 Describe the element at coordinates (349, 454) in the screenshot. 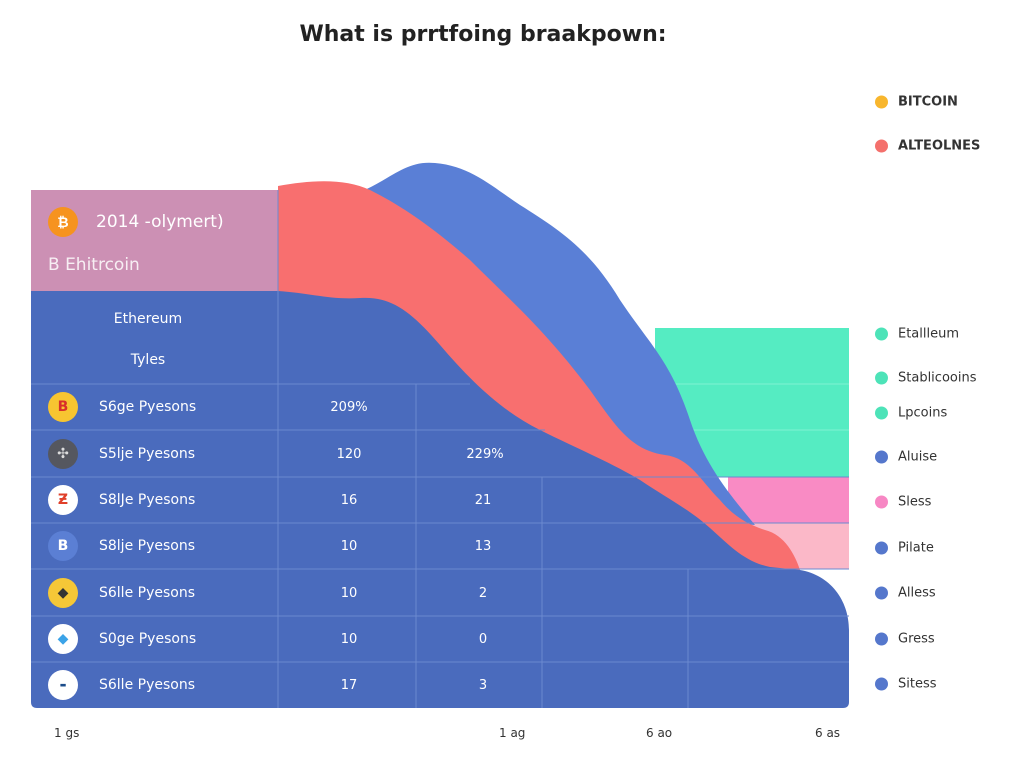

I see `row-value: 120` at that location.